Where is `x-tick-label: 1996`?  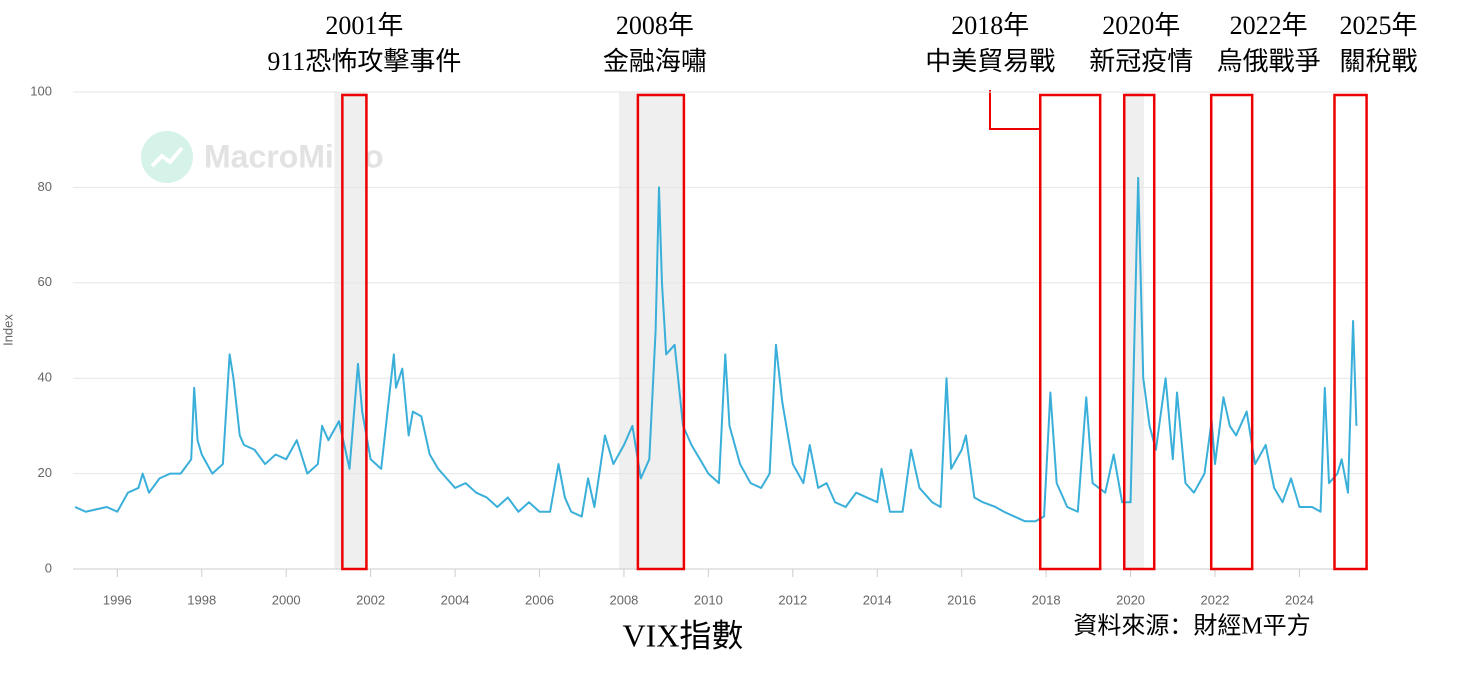
x-tick-label: 1996 is located at coordinates (117, 599).